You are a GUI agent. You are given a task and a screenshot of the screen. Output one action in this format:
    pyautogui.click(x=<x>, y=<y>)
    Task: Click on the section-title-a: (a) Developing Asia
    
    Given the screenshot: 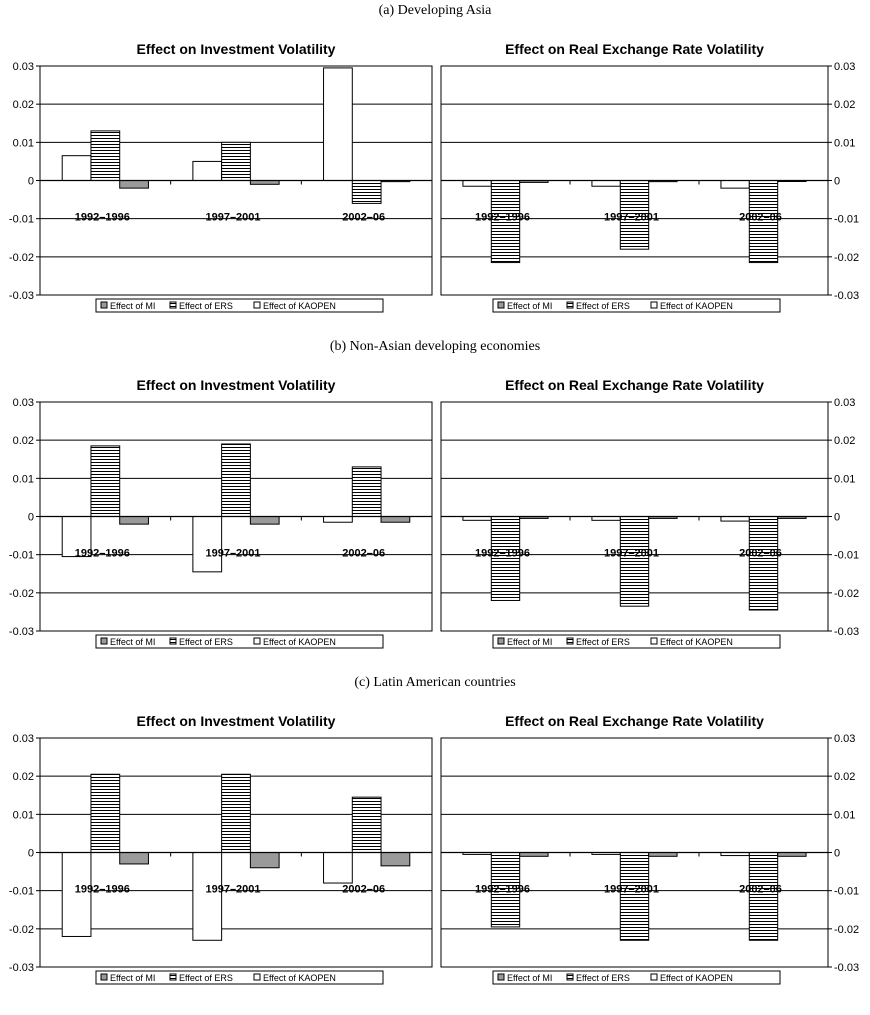 What is the action you would take?
    pyautogui.click(x=435, y=10)
    